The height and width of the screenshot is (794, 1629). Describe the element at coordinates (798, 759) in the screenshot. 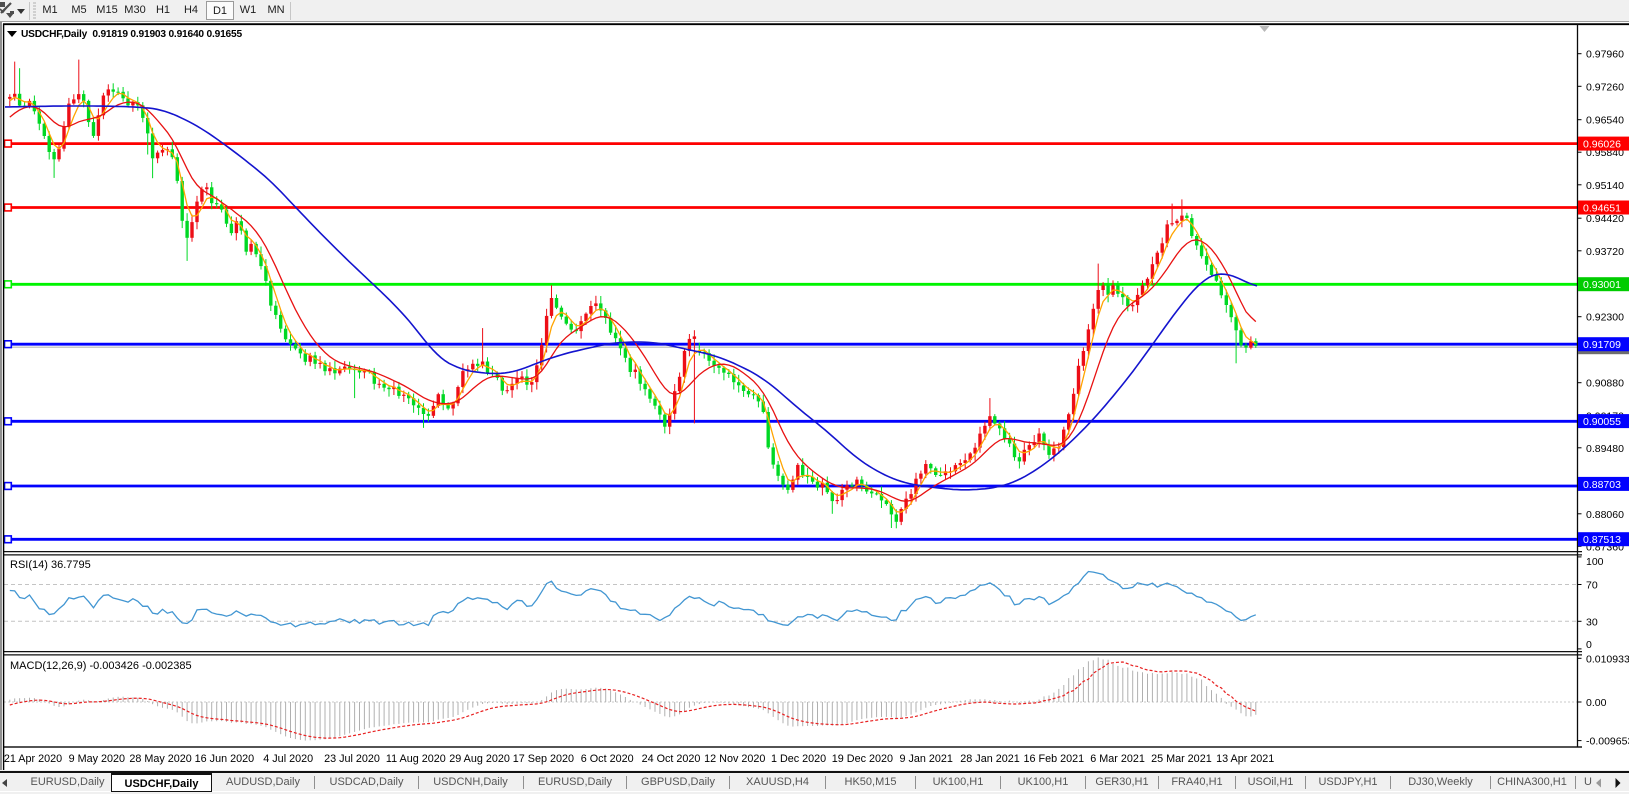

I see `svg-text: 1 Dec 2020` at that location.